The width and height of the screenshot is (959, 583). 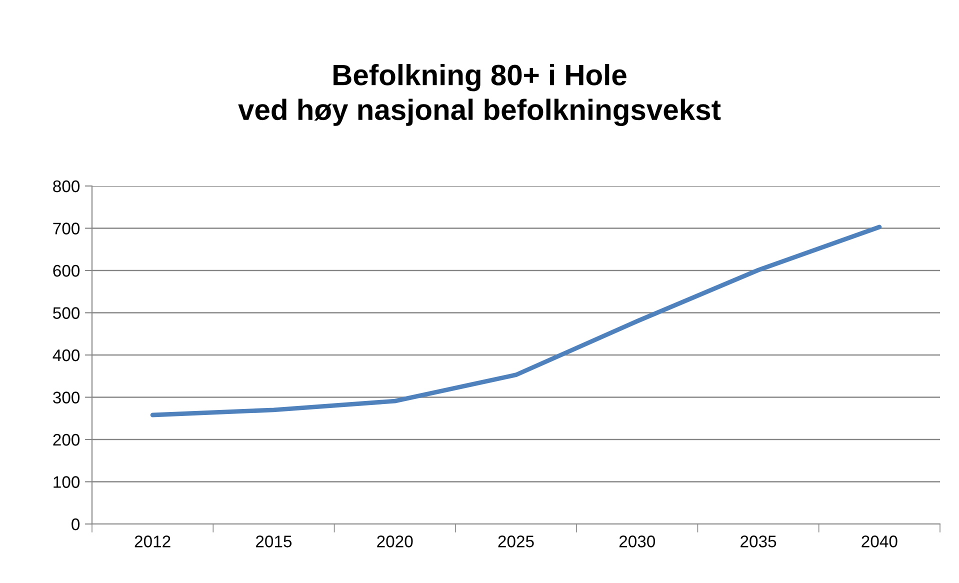 I want to click on y-tick-label: 500, so click(x=66, y=313).